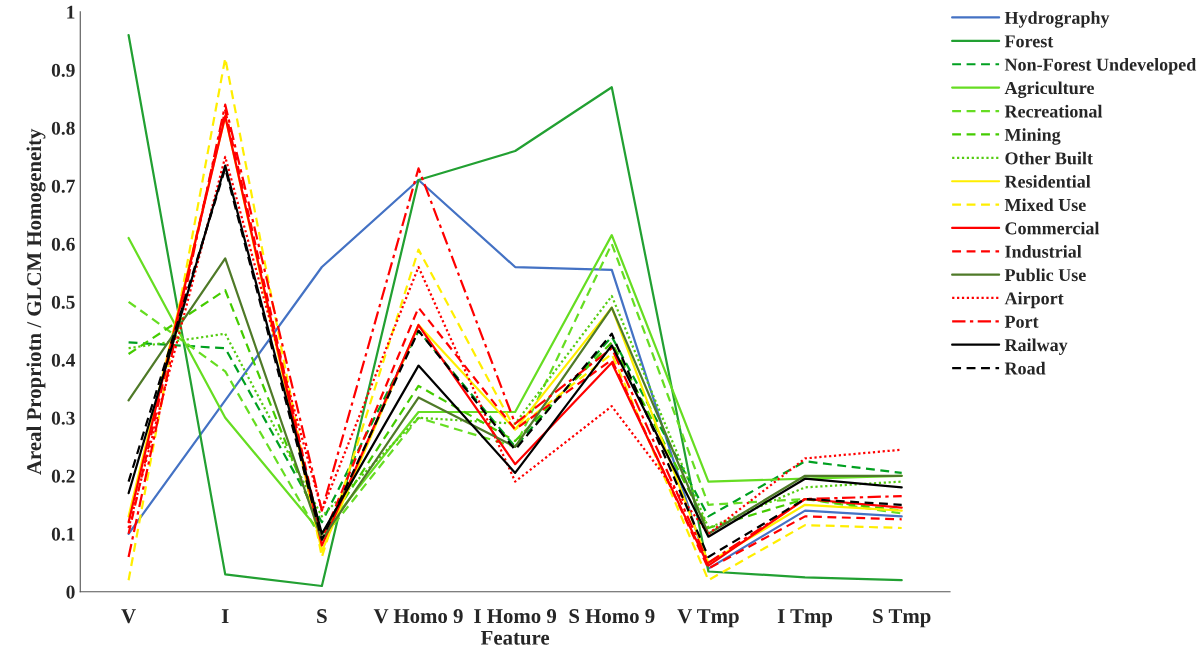 This screenshot has width=1198, height=659. I want to click on legend-label: Commercial, so click(1052, 228).